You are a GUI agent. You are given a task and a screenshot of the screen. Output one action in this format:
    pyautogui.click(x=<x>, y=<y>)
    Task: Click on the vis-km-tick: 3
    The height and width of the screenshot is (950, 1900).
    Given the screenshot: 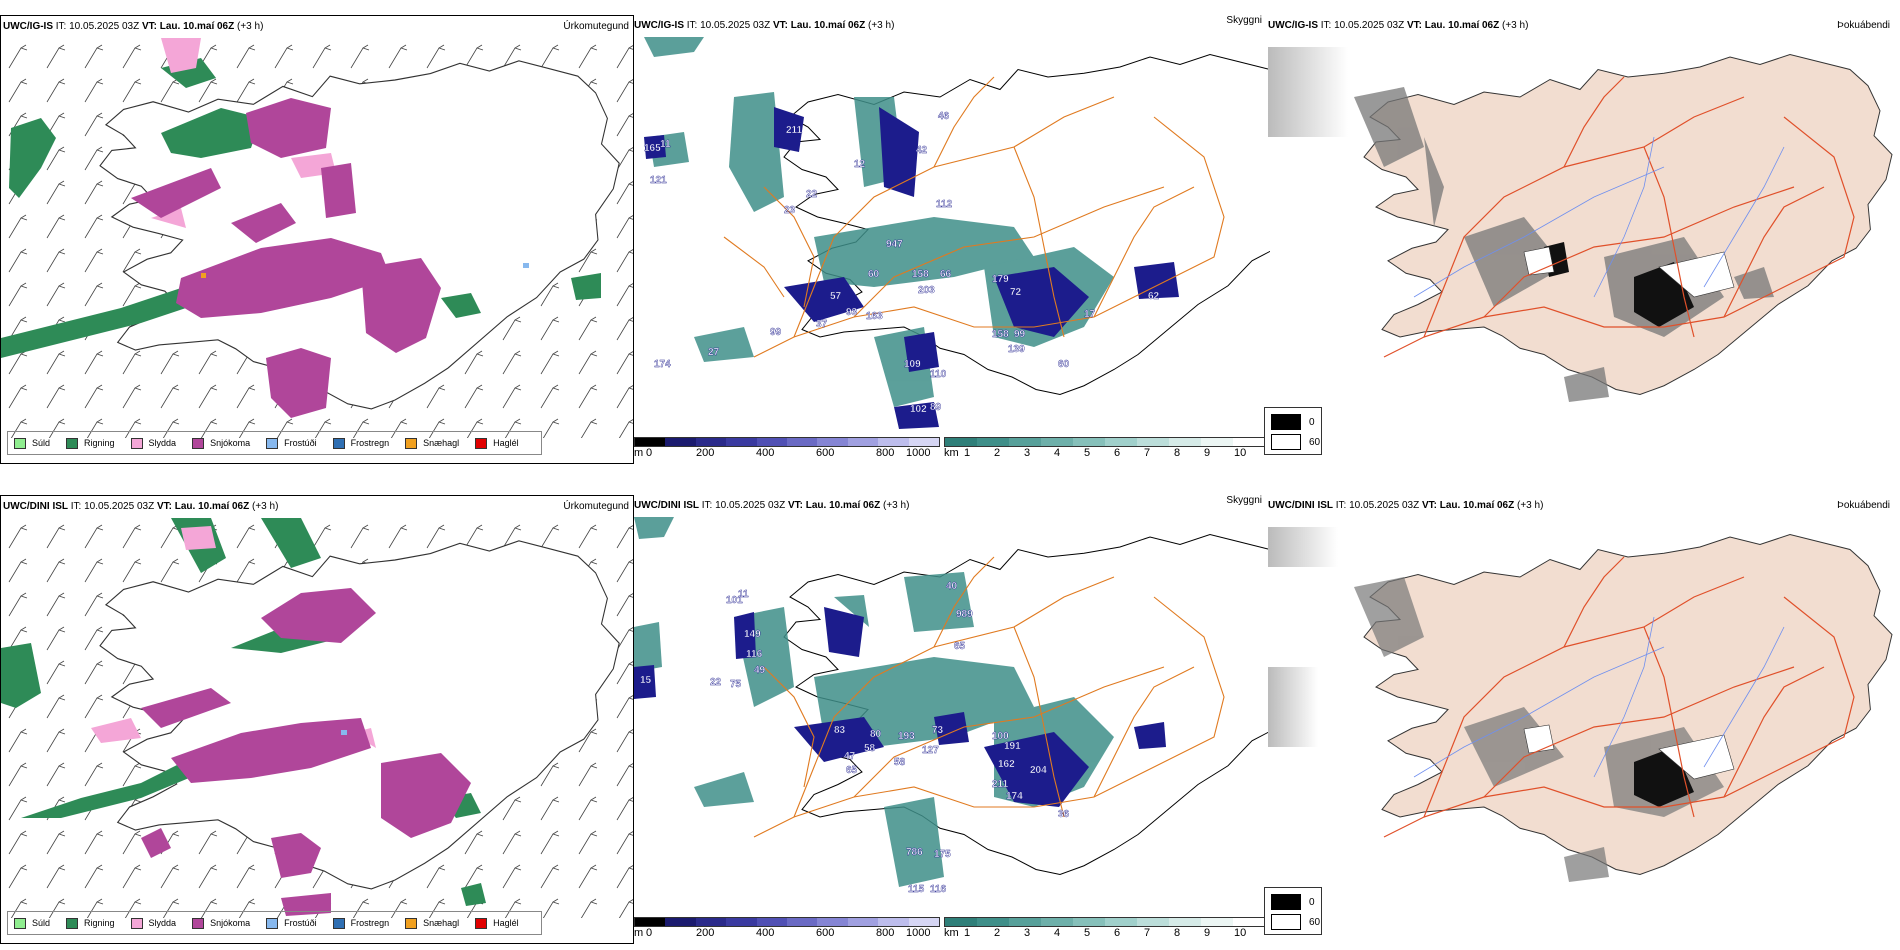 What is the action you would take?
    pyautogui.click(x=1027, y=453)
    